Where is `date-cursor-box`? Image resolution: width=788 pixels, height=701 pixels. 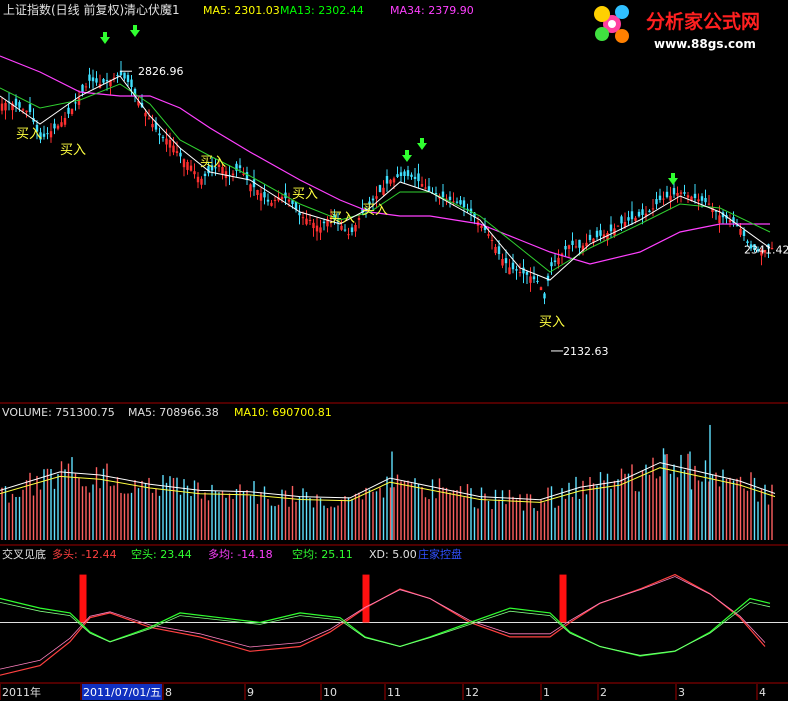 date-cursor-box is located at coordinates (122, 692).